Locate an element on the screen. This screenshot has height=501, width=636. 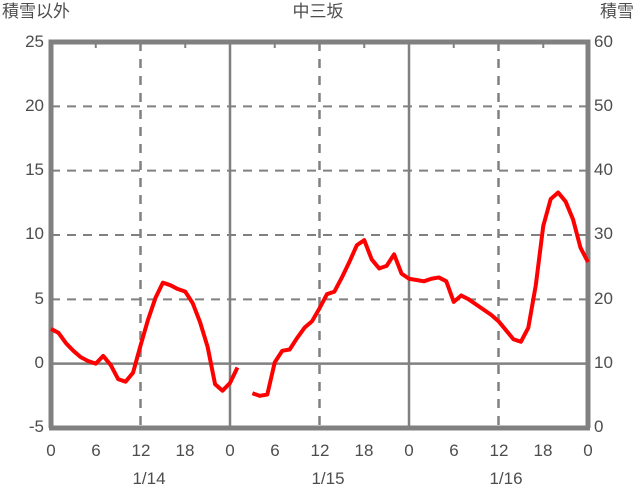
left-axis-tick-20: 20 is located at coordinates (34, 105).